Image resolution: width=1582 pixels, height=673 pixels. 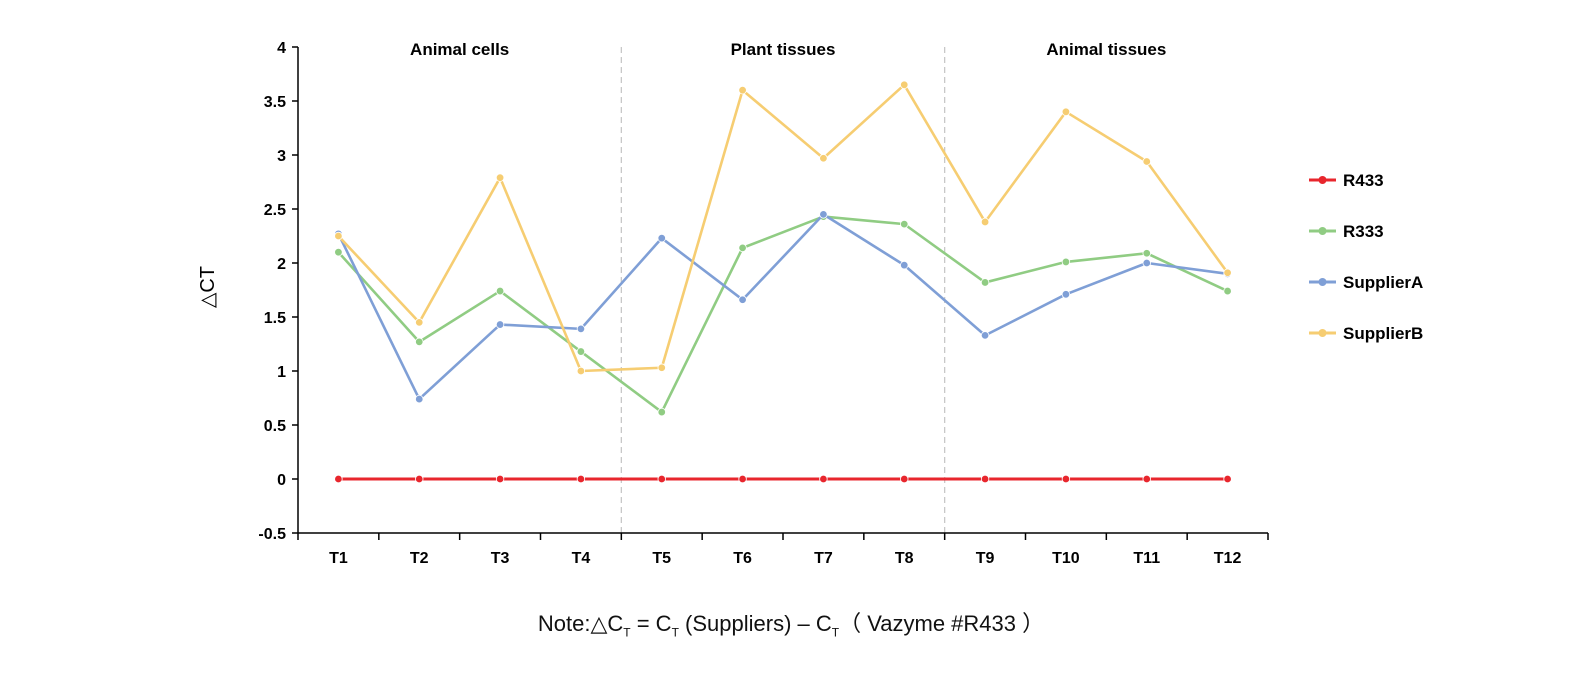 I want to click on data-point-SupplierB-T9, so click(x=985, y=222).